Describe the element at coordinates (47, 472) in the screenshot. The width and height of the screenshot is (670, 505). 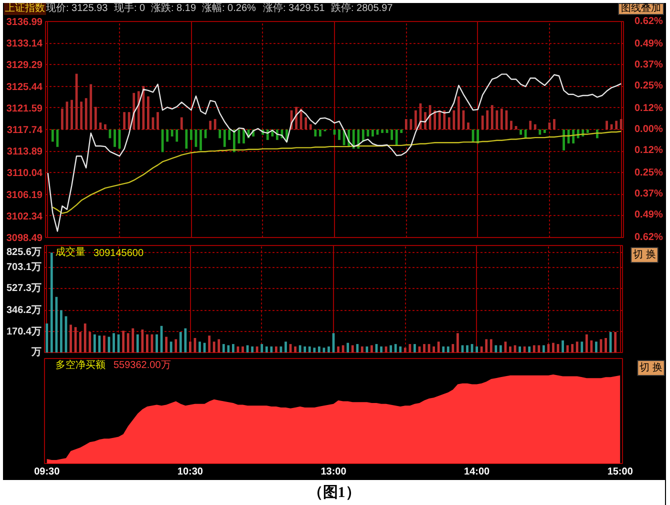
I see `x-tick-label: 09:30` at that location.